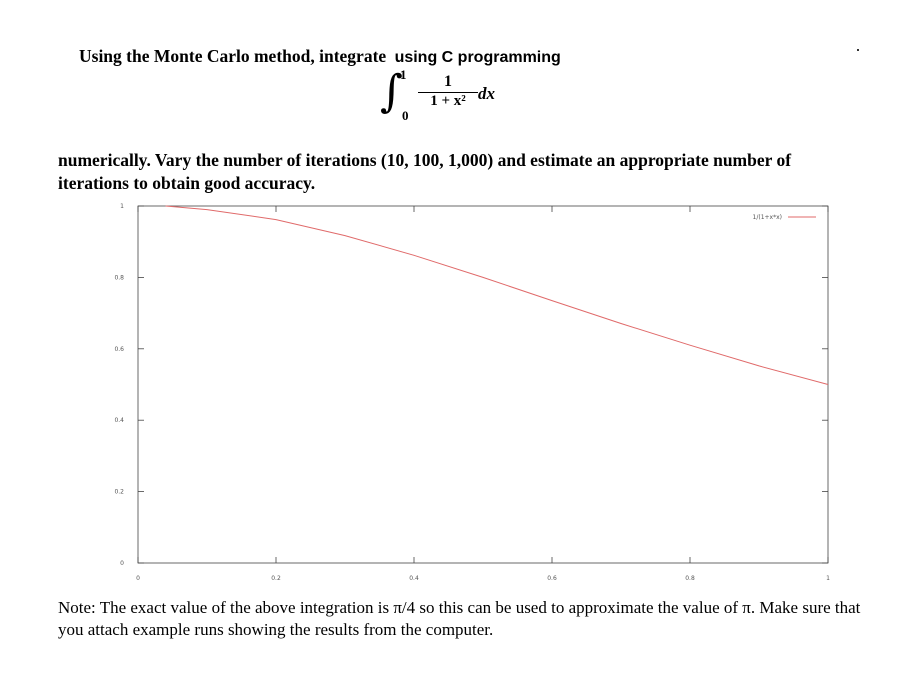 The image size is (907, 677). I want to click on problem-title-text: Using the Monte Carlo method, integrate, so click(233, 56).